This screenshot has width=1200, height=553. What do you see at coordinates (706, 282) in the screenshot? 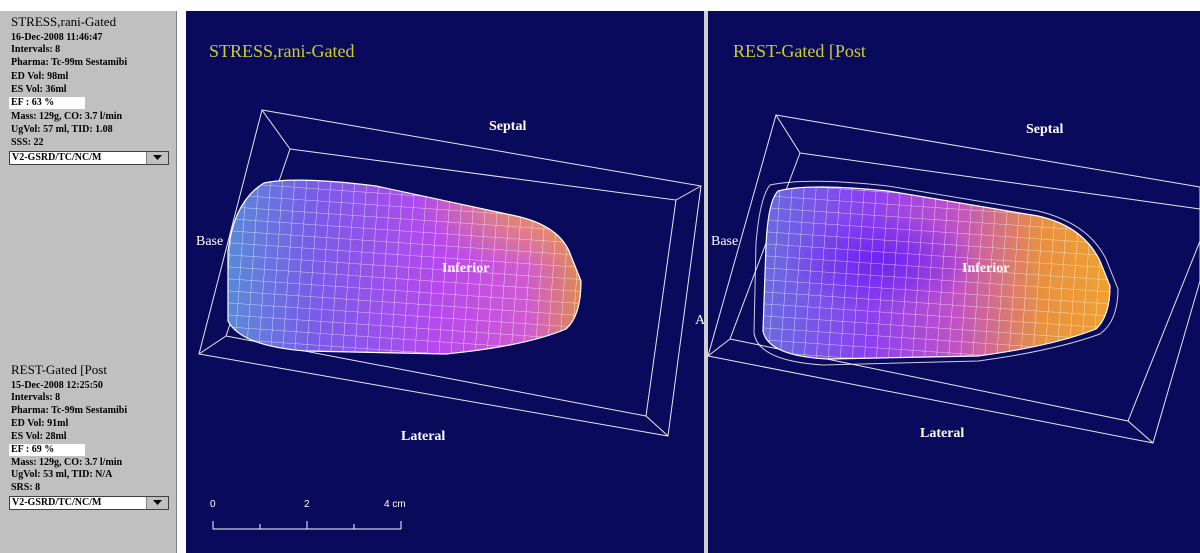
I see `panel-divider` at bounding box center [706, 282].